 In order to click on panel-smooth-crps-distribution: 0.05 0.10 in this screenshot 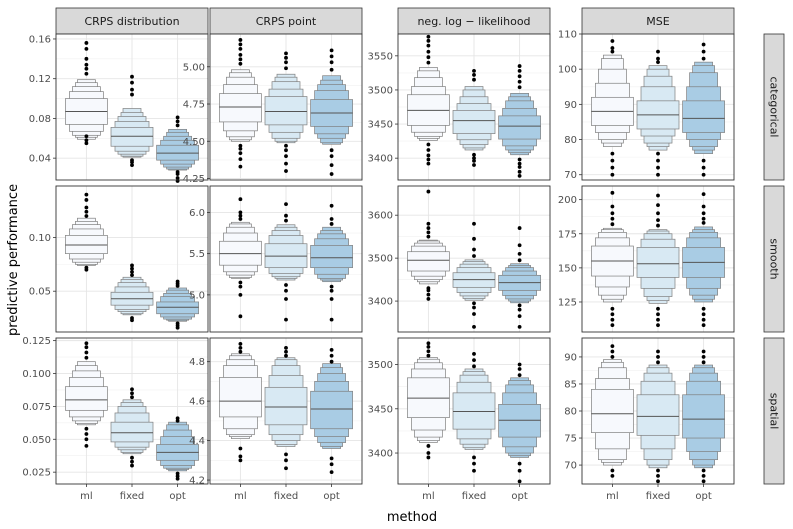, I will do `click(119, 259)`.